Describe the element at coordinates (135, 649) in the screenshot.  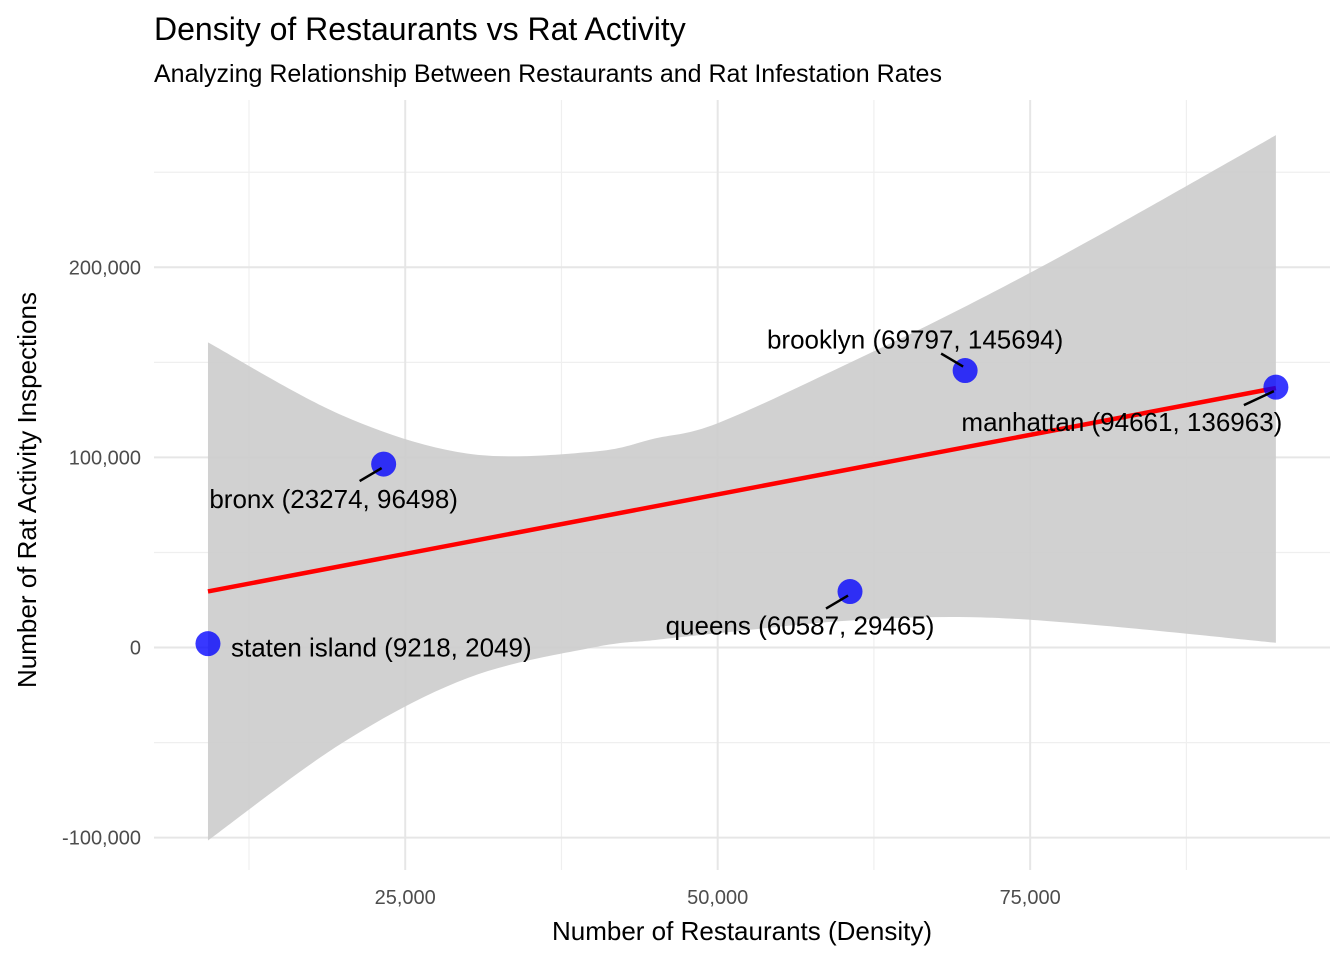
I see `y-tick-label: 0` at that location.